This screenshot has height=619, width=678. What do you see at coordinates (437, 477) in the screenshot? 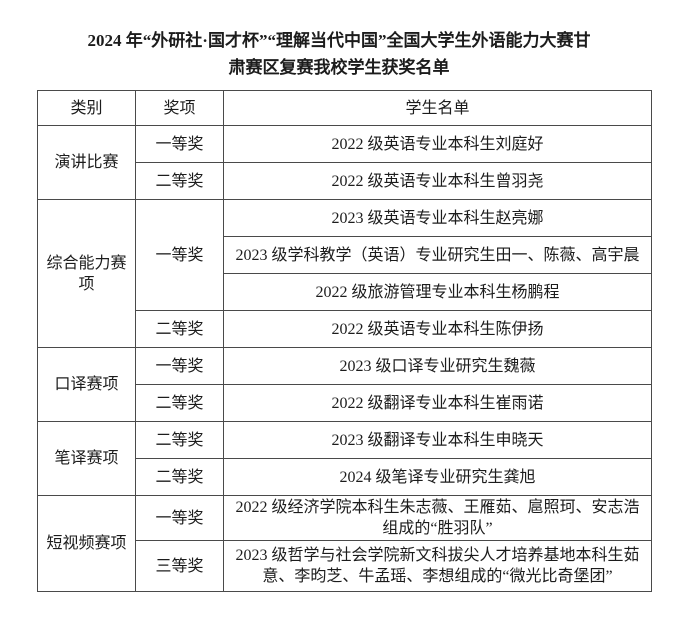
I see `student-cell: 2024 级笔译专业研究生龚旭` at bounding box center [437, 477].